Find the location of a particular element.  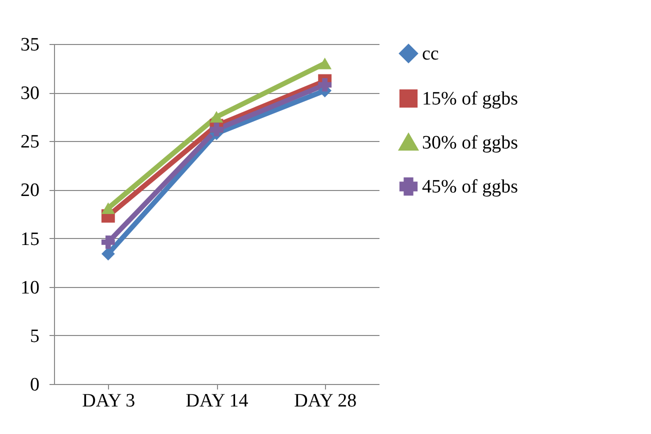

legend-label: cc is located at coordinates (430, 54).